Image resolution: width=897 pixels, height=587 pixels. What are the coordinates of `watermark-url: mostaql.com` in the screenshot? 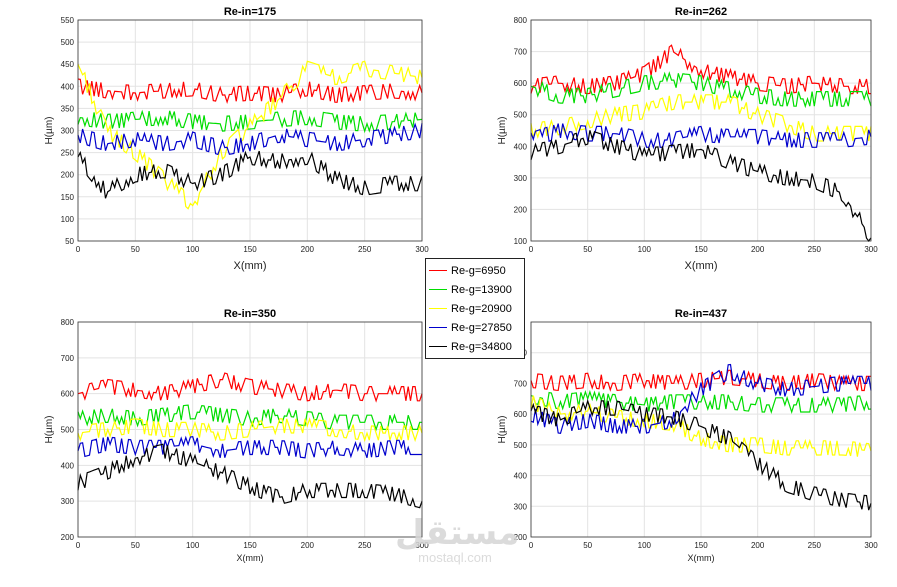 It's located at (455, 557).